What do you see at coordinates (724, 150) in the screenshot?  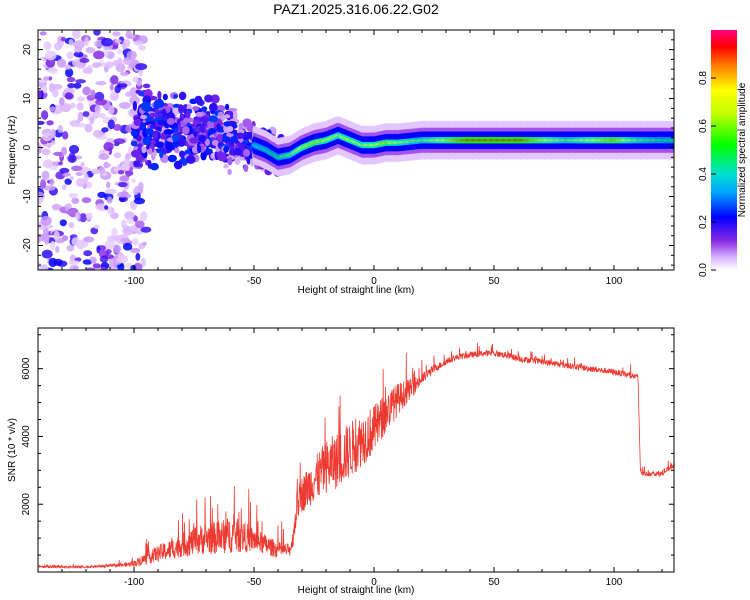 I see `colorbar-gradient` at bounding box center [724, 150].